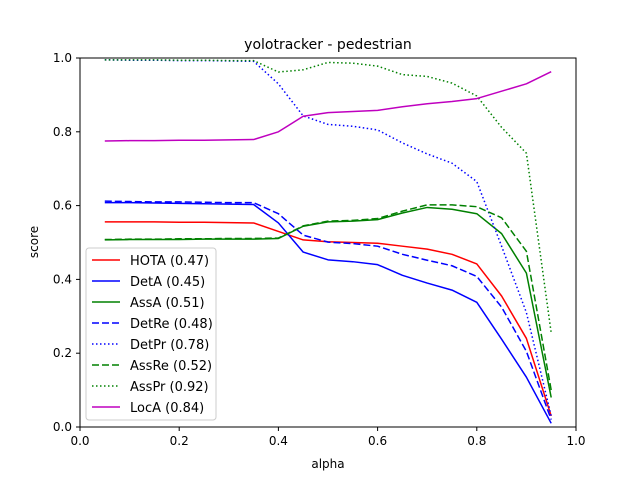 This screenshot has height=480, width=640. I want to click on legend-label-7: LocA (0.84), so click(167, 408).